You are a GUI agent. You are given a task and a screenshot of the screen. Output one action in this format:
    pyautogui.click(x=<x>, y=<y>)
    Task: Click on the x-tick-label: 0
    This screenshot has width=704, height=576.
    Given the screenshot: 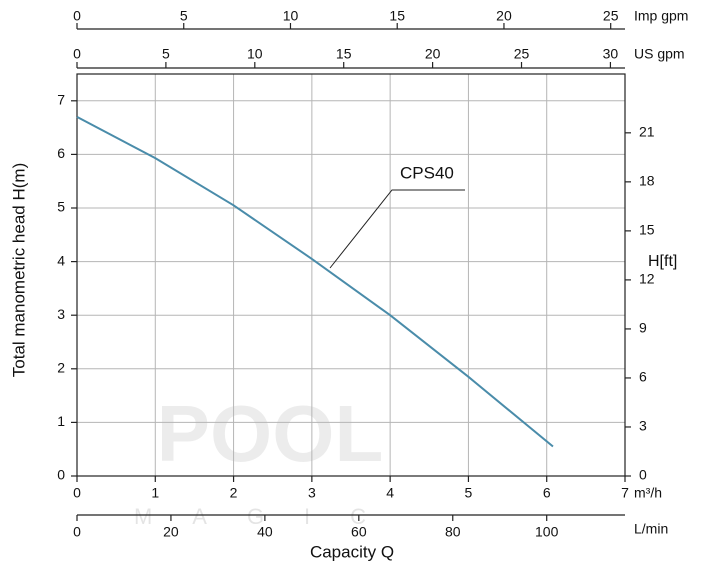 What is the action you would take?
    pyautogui.click(x=77, y=493)
    